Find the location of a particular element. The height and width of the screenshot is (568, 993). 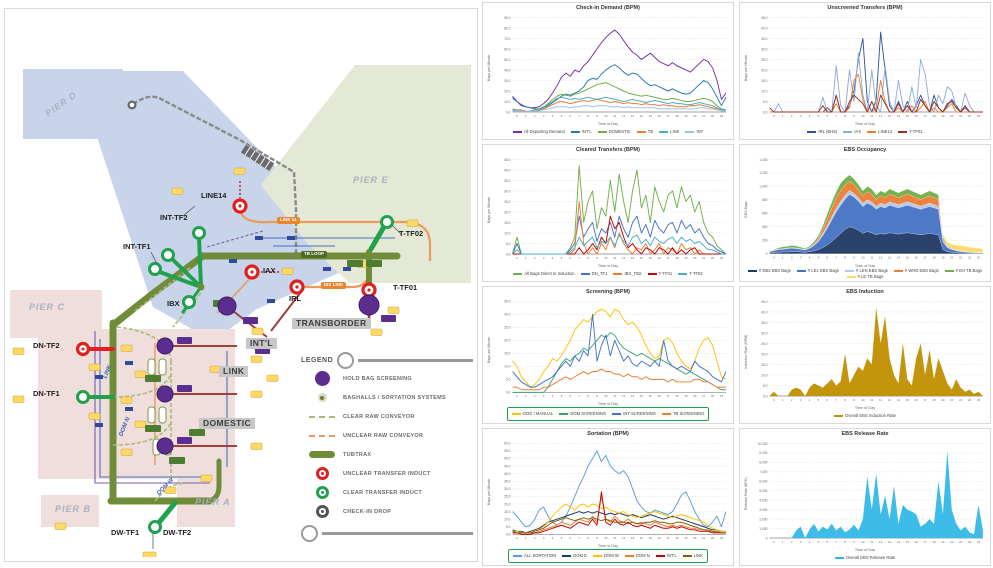

svg-text: 5,000 is located at coordinates (763, 491).